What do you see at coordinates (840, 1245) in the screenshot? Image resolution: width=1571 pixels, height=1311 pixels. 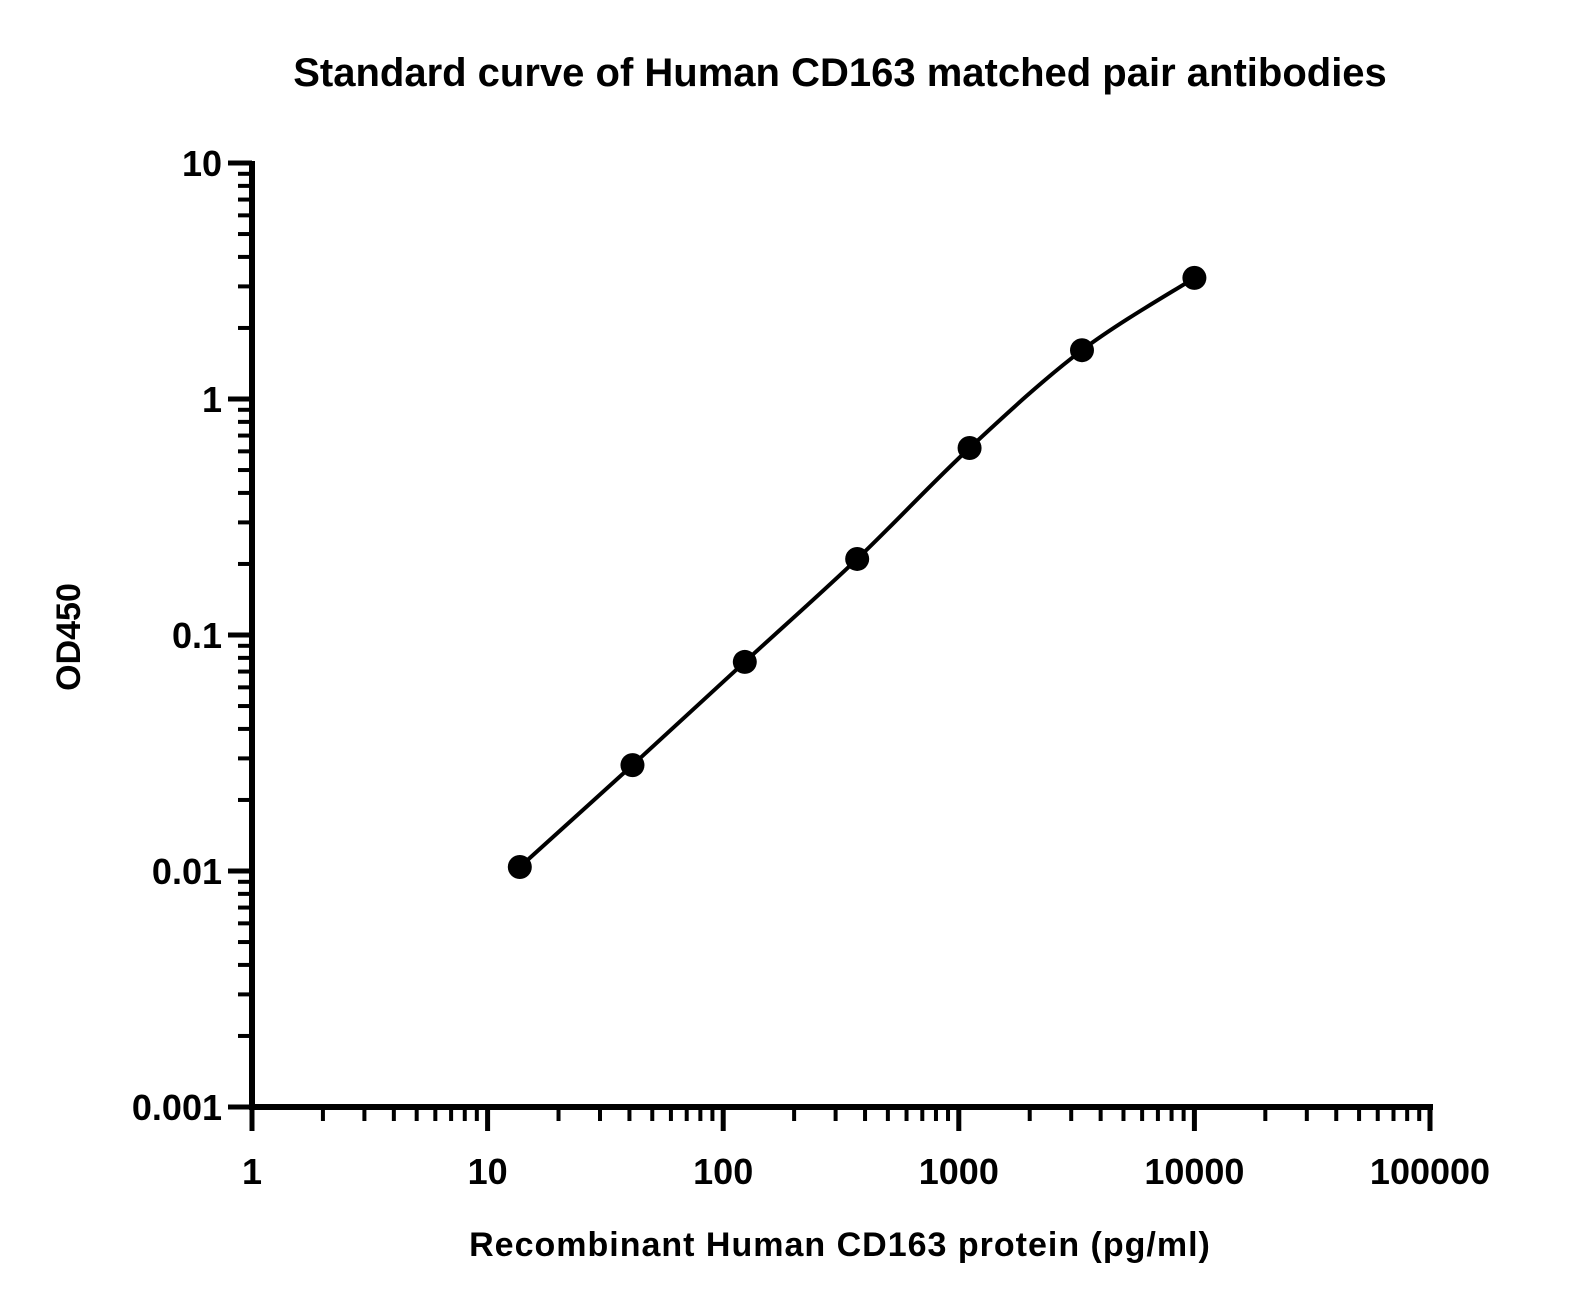 I see `x-axis-label: Recombinant Human CD163 protein (pg/ml)` at bounding box center [840, 1245].